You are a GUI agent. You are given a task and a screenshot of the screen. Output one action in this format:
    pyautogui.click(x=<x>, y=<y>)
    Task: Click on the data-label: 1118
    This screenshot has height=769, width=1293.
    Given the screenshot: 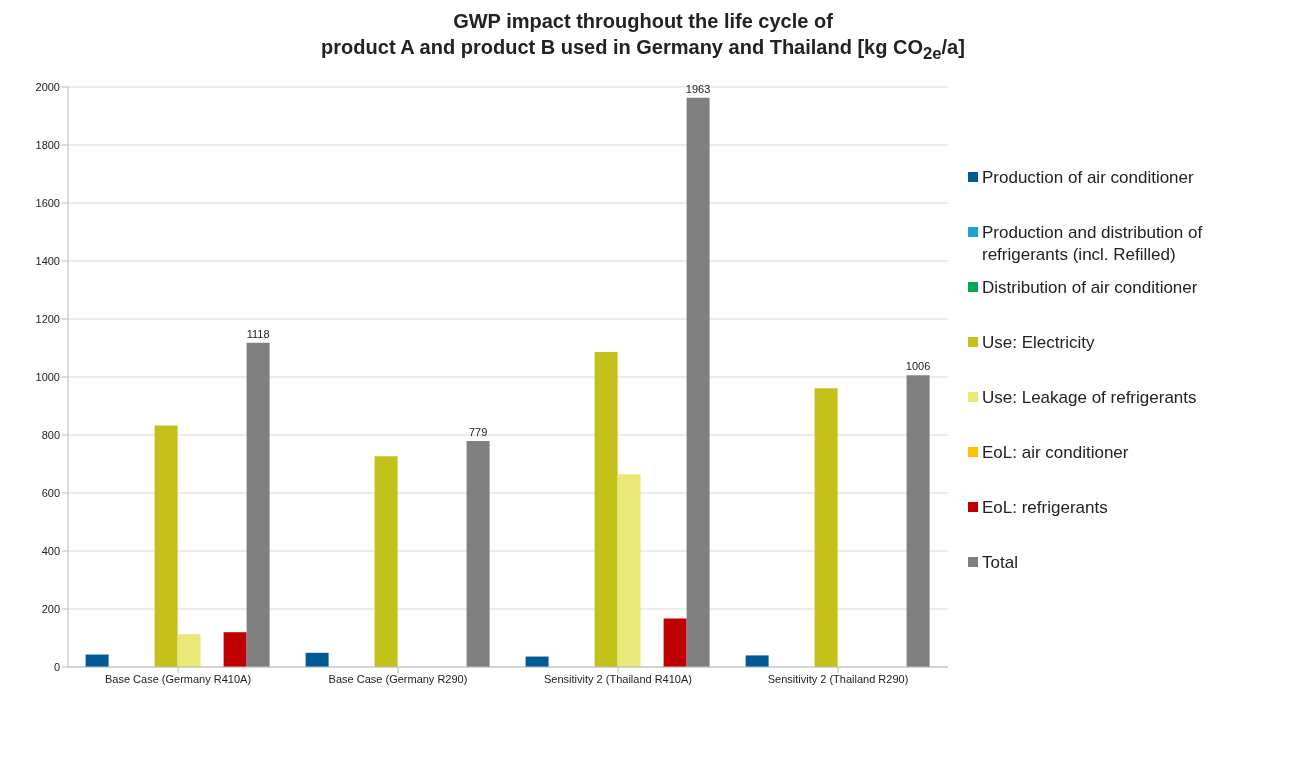 What is the action you would take?
    pyautogui.click(x=258, y=333)
    